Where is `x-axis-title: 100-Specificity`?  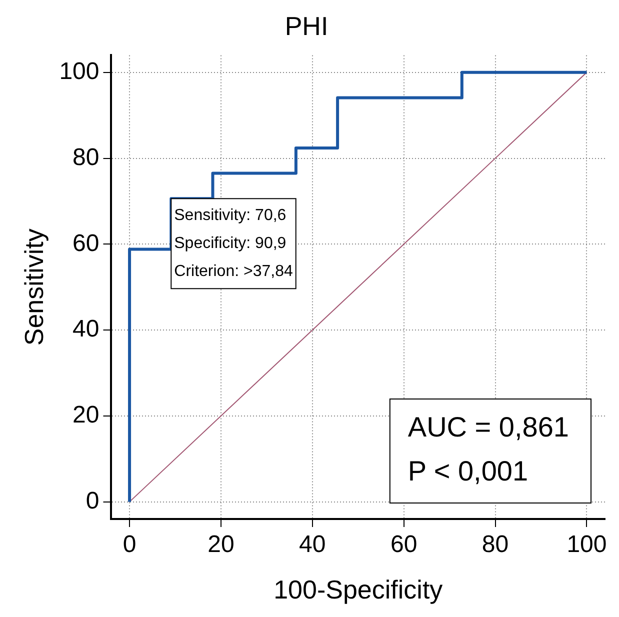 x-axis-title: 100-Specificity is located at coordinates (358, 589).